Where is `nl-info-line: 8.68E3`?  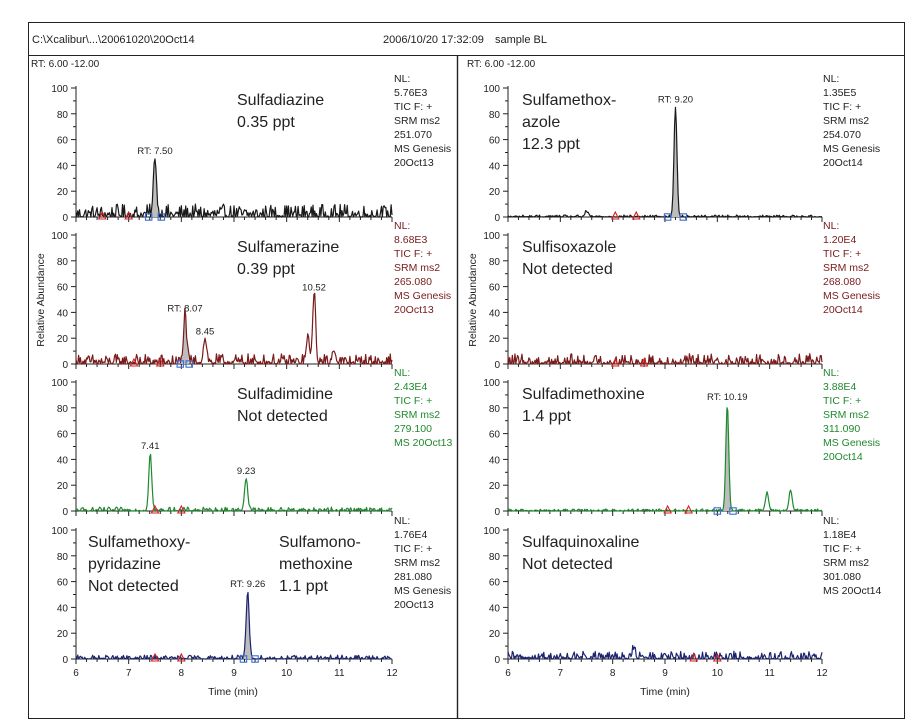 nl-info-line: 8.68E3 is located at coordinates (410, 240).